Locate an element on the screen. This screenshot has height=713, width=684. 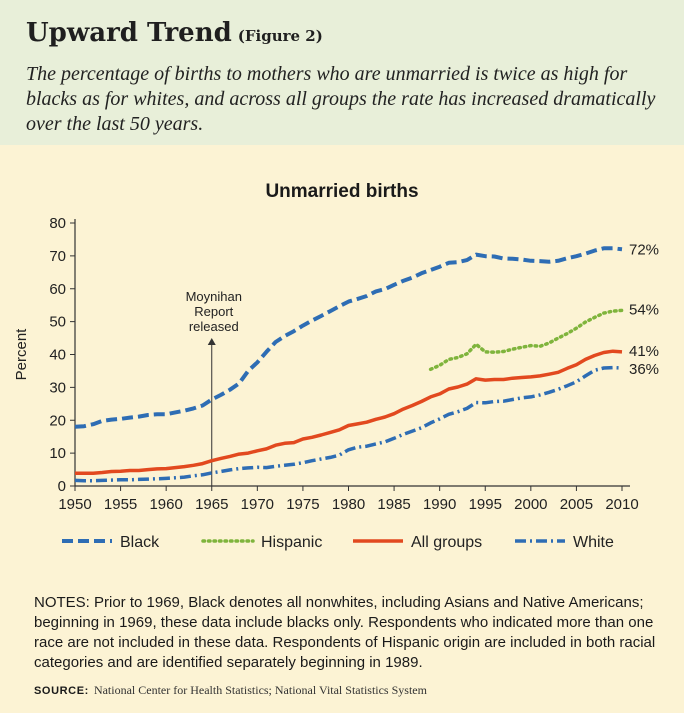
annotation-arrowhead is located at coordinates (211, 341).